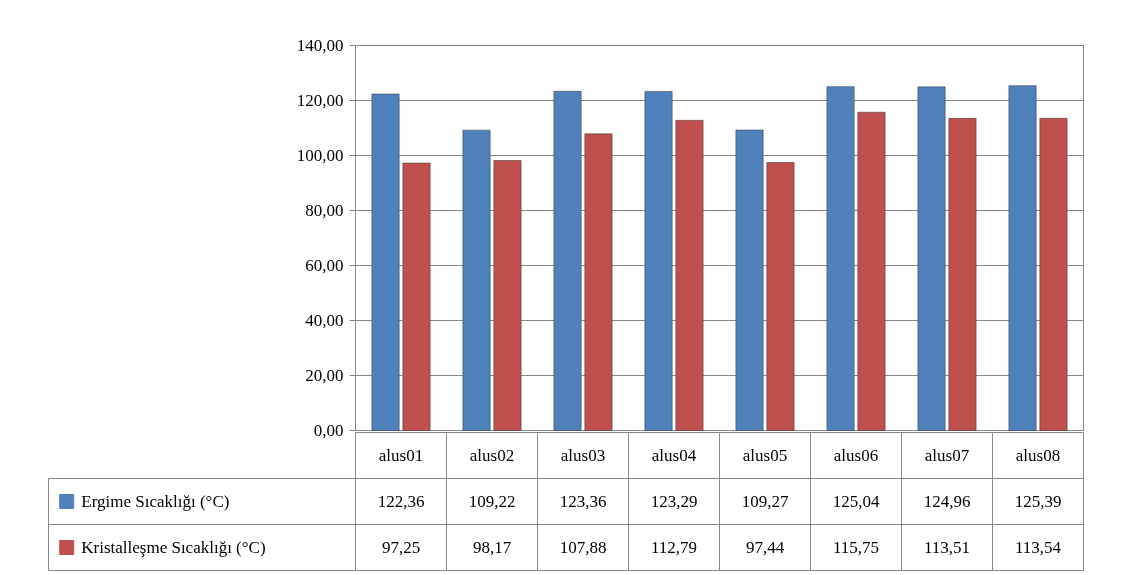 The image size is (1133, 575). Describe the element at coordinates (401, 455) in the screenshot. I see `x-tick-label: alus01` at that location.